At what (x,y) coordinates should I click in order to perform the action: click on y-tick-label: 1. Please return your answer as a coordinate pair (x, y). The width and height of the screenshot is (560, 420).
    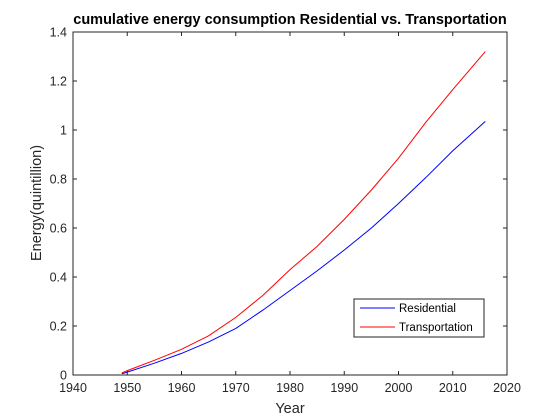
    Looking at the image, I should click on (63, 131).